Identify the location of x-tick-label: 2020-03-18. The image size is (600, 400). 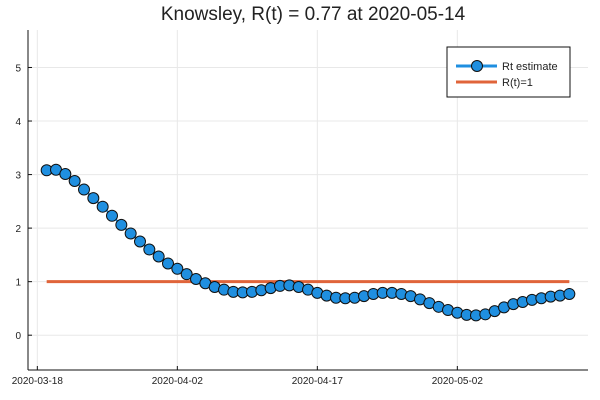
(38, 381).